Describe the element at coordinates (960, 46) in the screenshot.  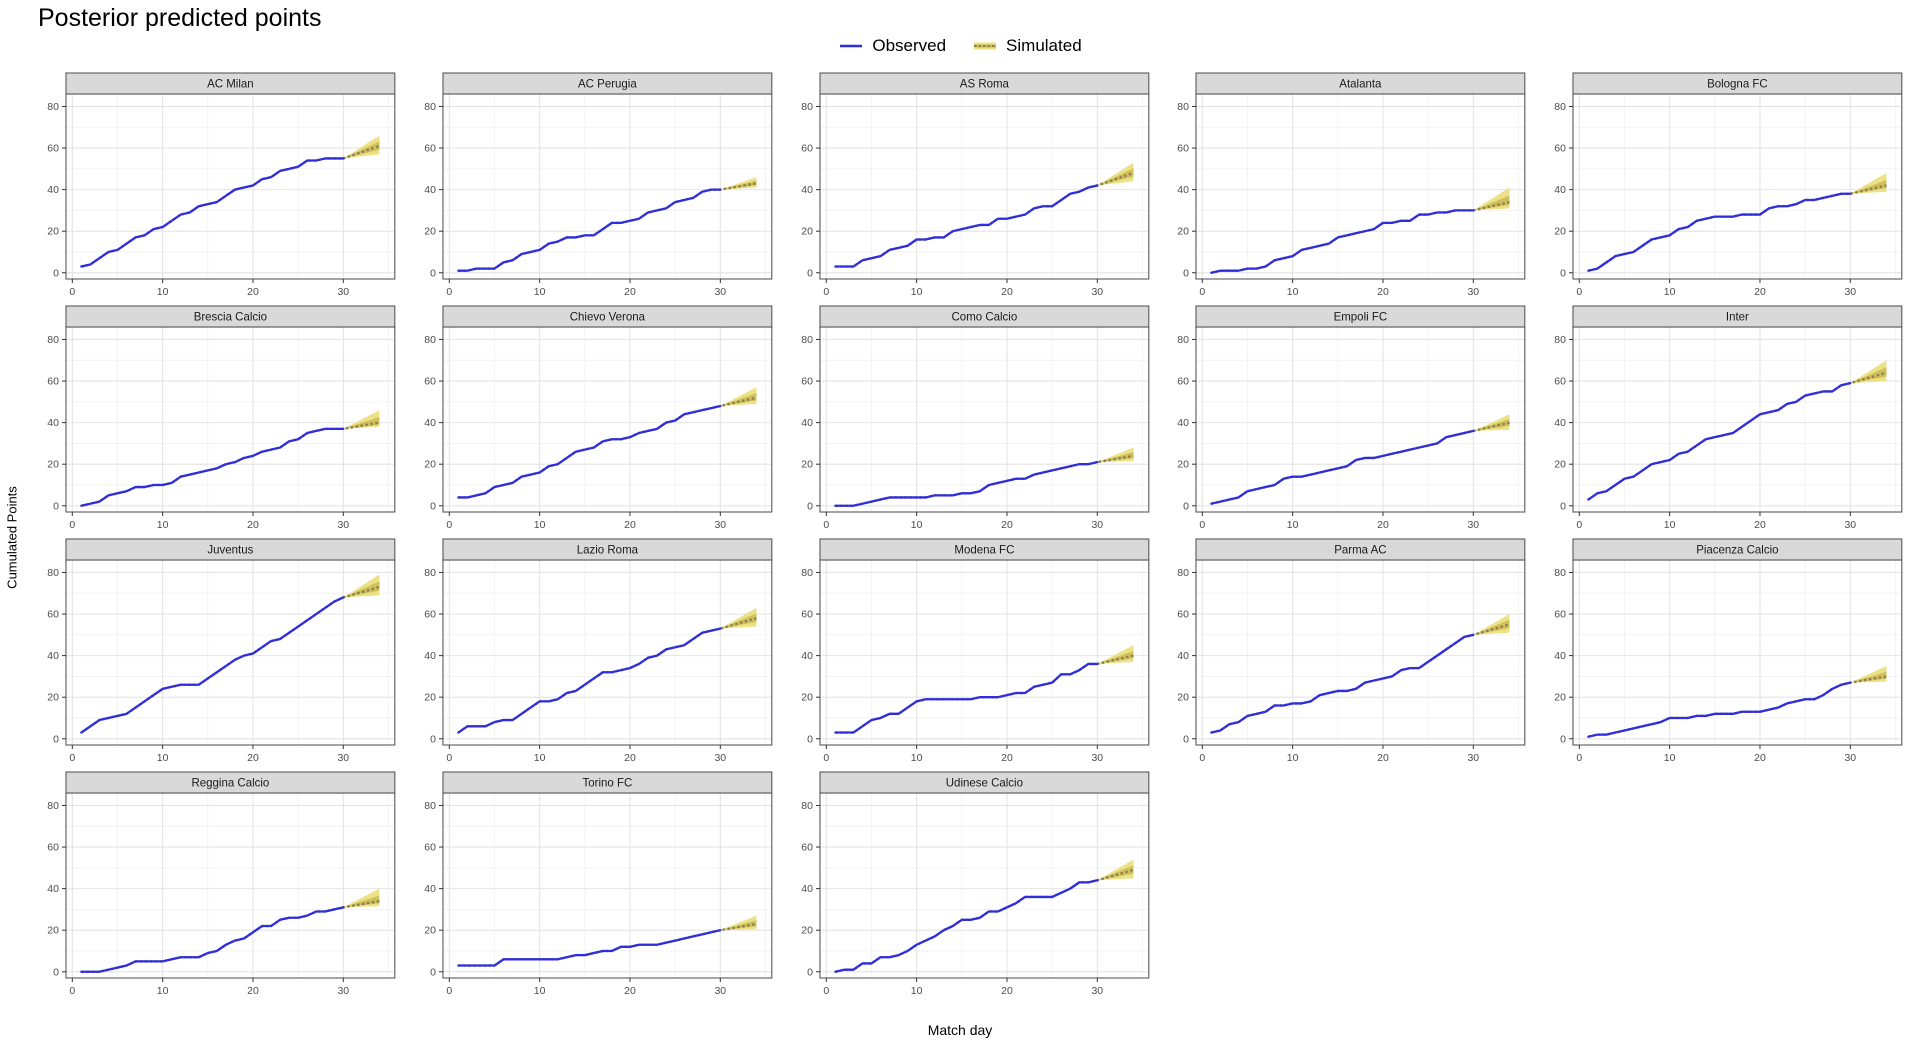
I see `legend: Observed Simulated` at that location.